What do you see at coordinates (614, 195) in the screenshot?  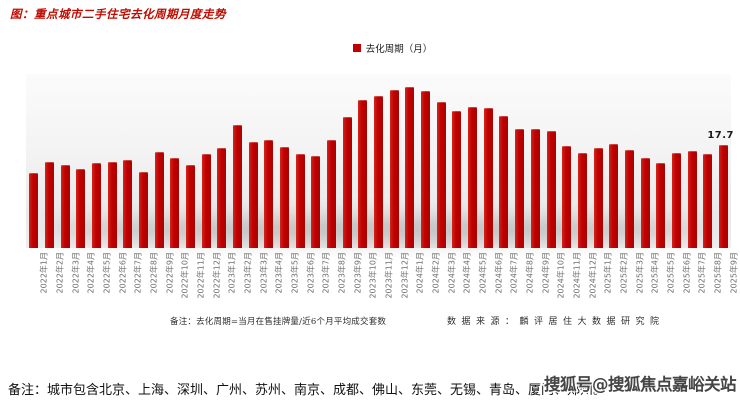 I see `bar-2025年2月` at bounding box center [614, 195].